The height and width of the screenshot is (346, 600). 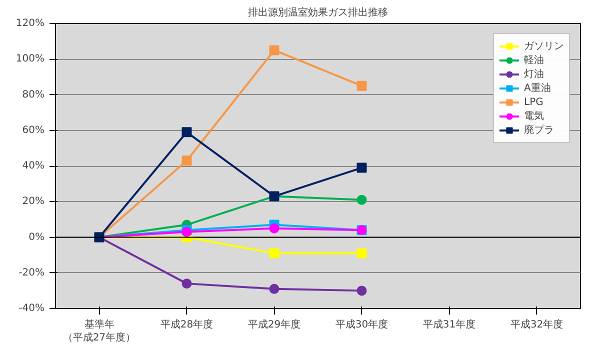 I want to click on x-tick-label: 平成32年度, so click(x=537, y=324).